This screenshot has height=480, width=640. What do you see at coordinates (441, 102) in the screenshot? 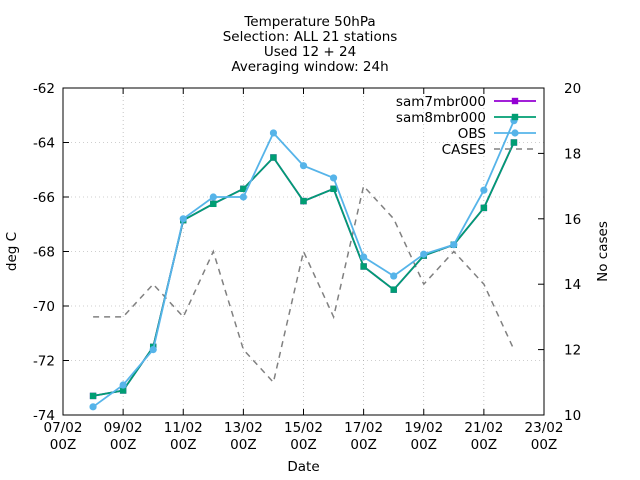
I see `legend-label: sam7mbr000` at bounding box center [441, 102].